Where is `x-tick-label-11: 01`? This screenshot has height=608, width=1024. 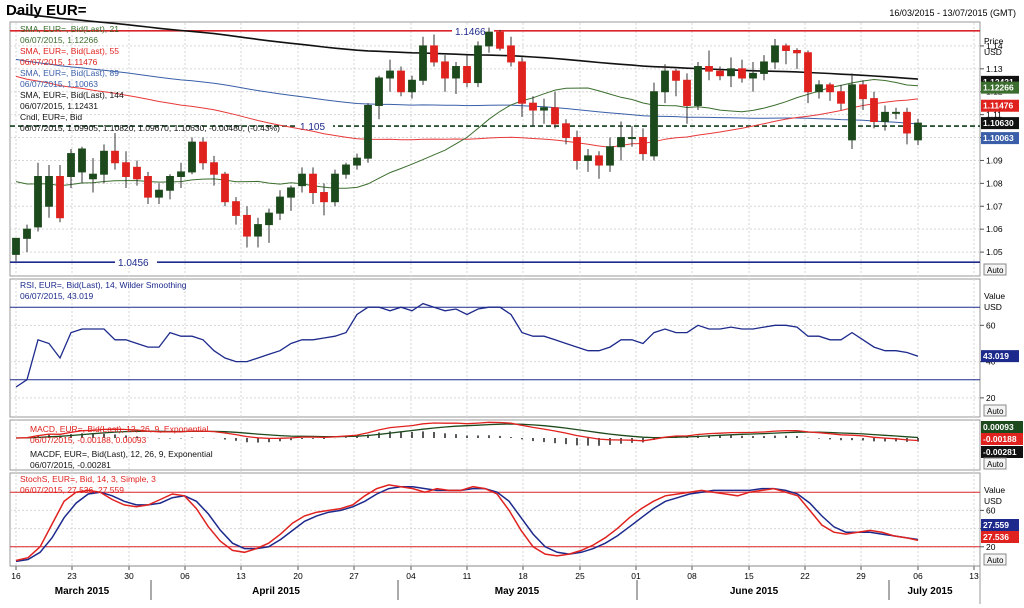 x-tick-label-11: 01 is located at coordinates (636, 576).